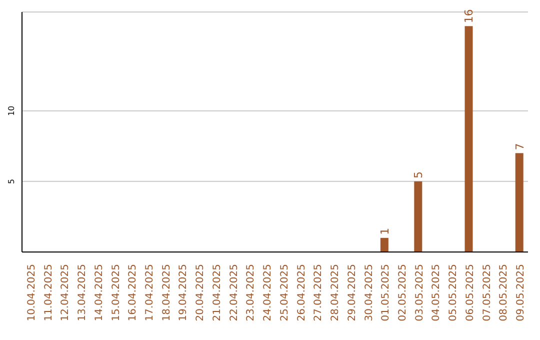  Describe the element at coordinates (403, 293) in the screenshot. I see `x-tick-label: 02.05.2025` at that location.